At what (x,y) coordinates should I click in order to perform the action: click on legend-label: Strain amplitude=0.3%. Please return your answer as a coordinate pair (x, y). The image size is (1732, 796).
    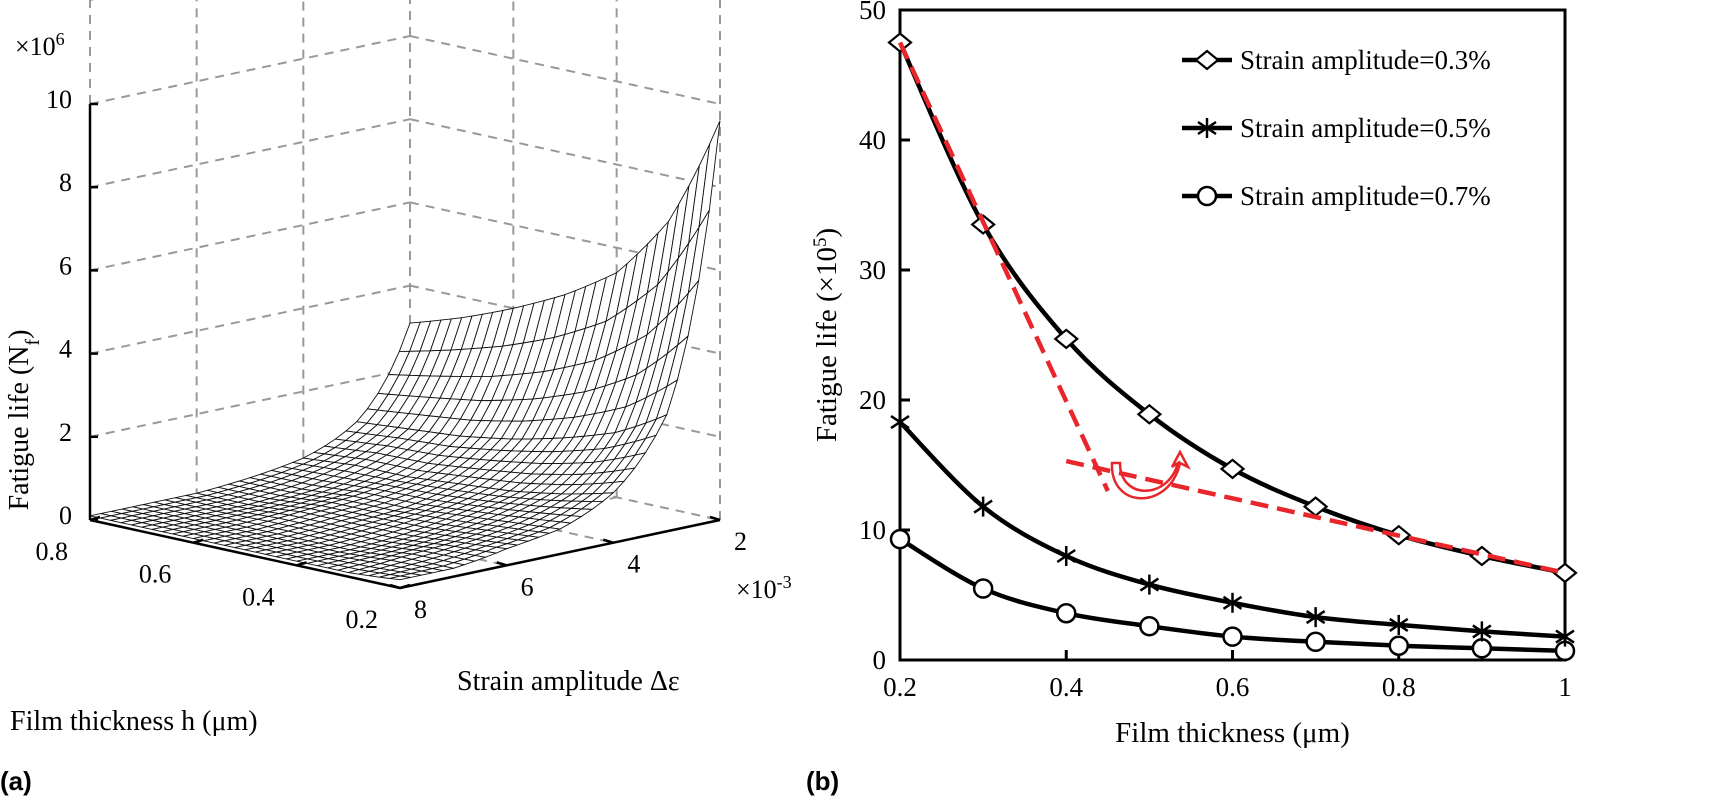
    Looking at the image, I should click on (1365, 60).